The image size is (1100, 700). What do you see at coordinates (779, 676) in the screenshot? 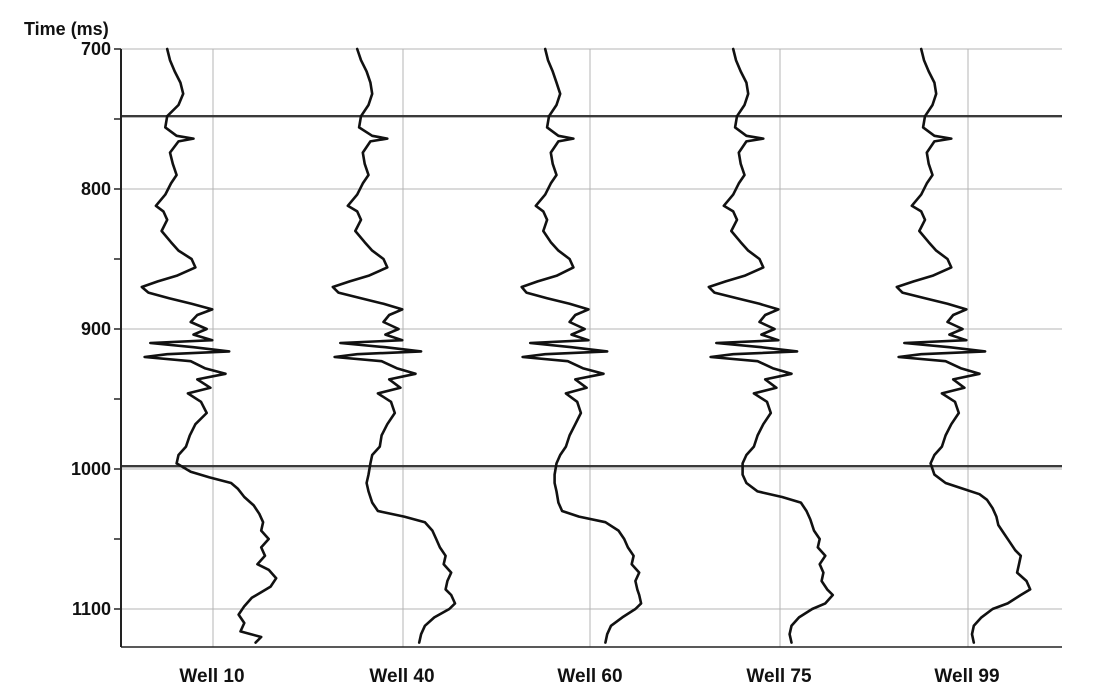
I see `x-tick-label-well-75: Well 75` at bounding box center [779, 676].